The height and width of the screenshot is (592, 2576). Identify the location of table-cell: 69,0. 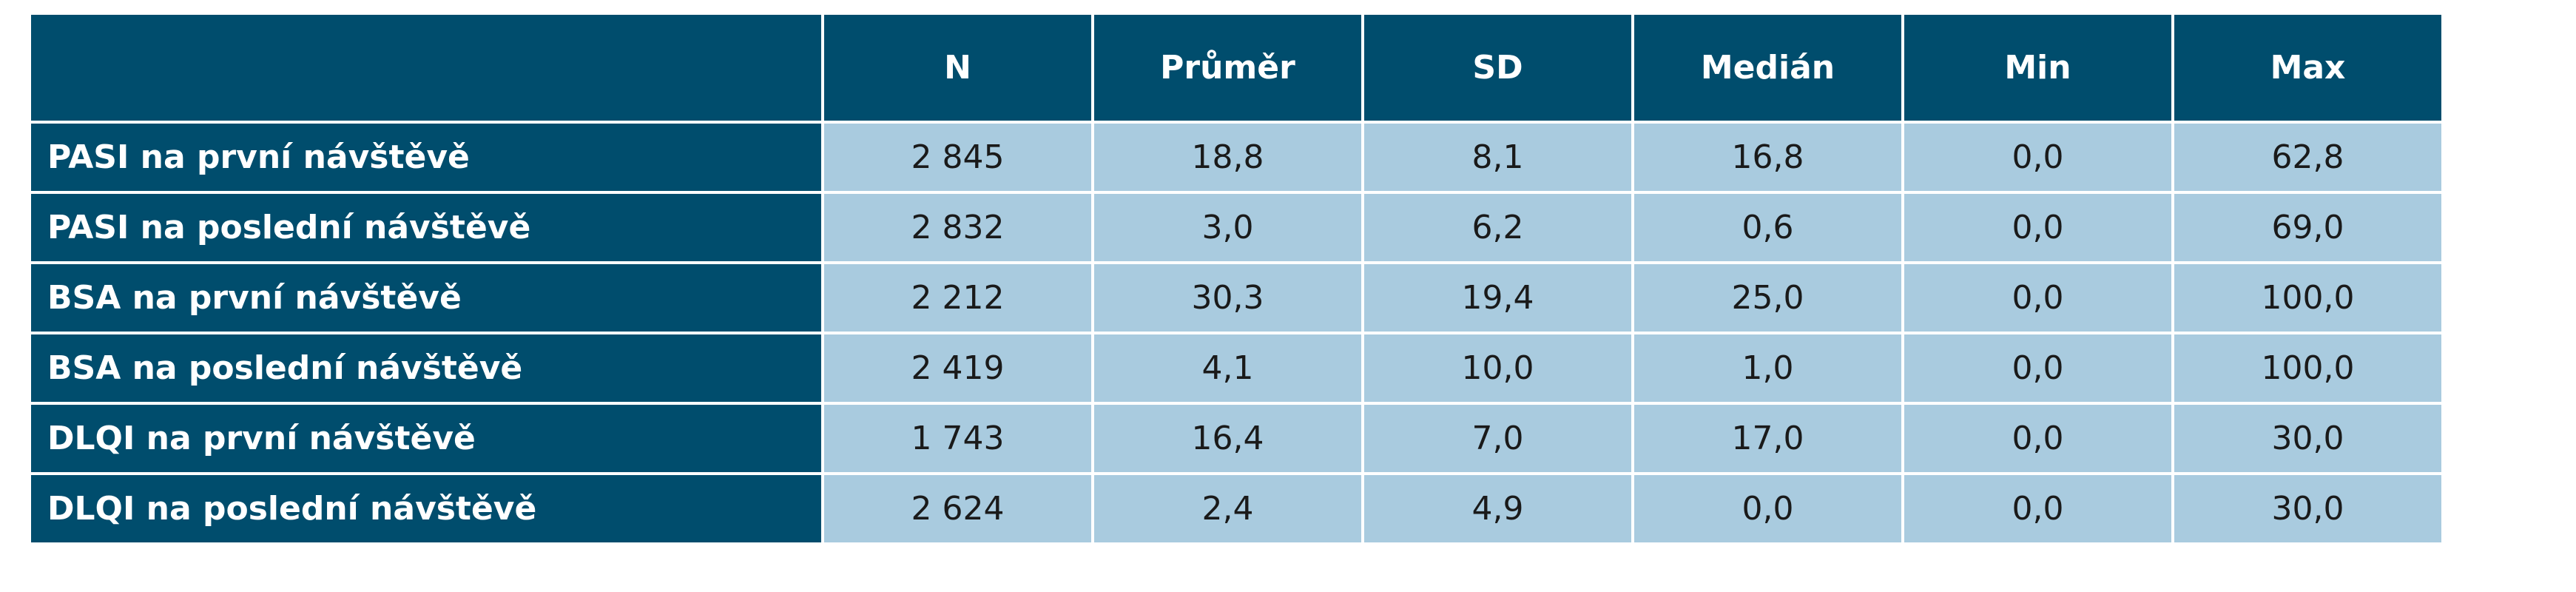
(2307, 227).